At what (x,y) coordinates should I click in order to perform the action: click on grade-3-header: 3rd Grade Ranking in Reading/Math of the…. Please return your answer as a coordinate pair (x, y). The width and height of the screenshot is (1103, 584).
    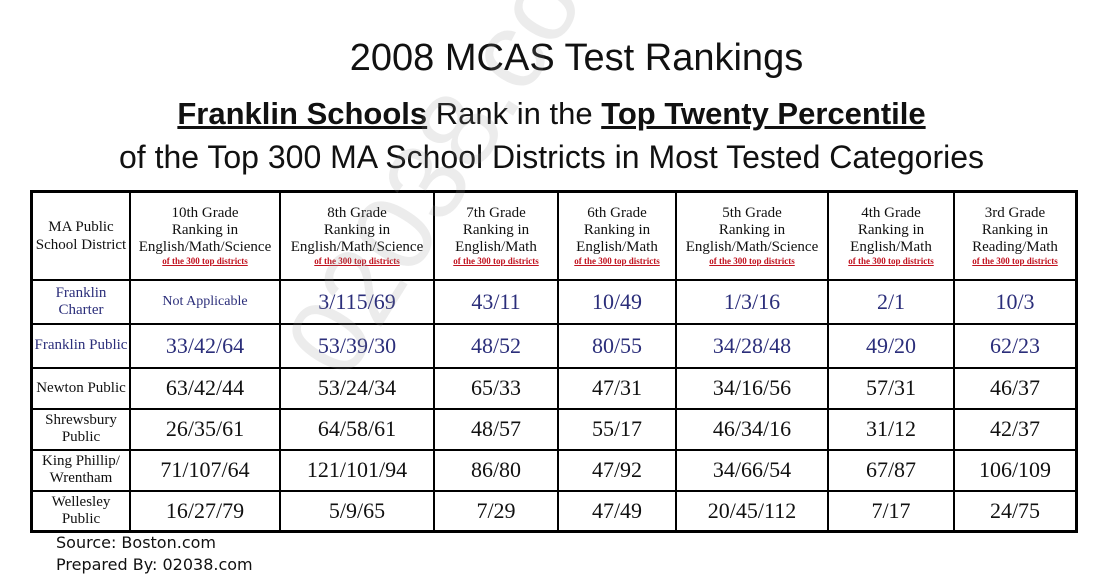
    Looking at the image, I should click on (1015, 236).